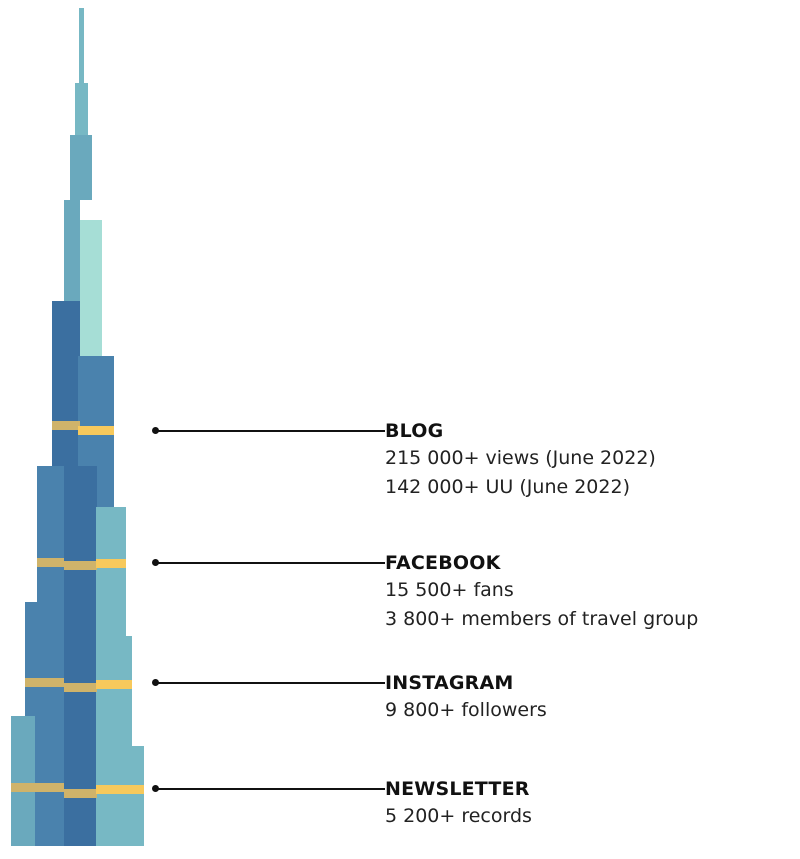  What do you see at coordinates (449, 683) in the screenshot?
I see `section-title: INSTAGRAM` at bounding box center [449, 683].